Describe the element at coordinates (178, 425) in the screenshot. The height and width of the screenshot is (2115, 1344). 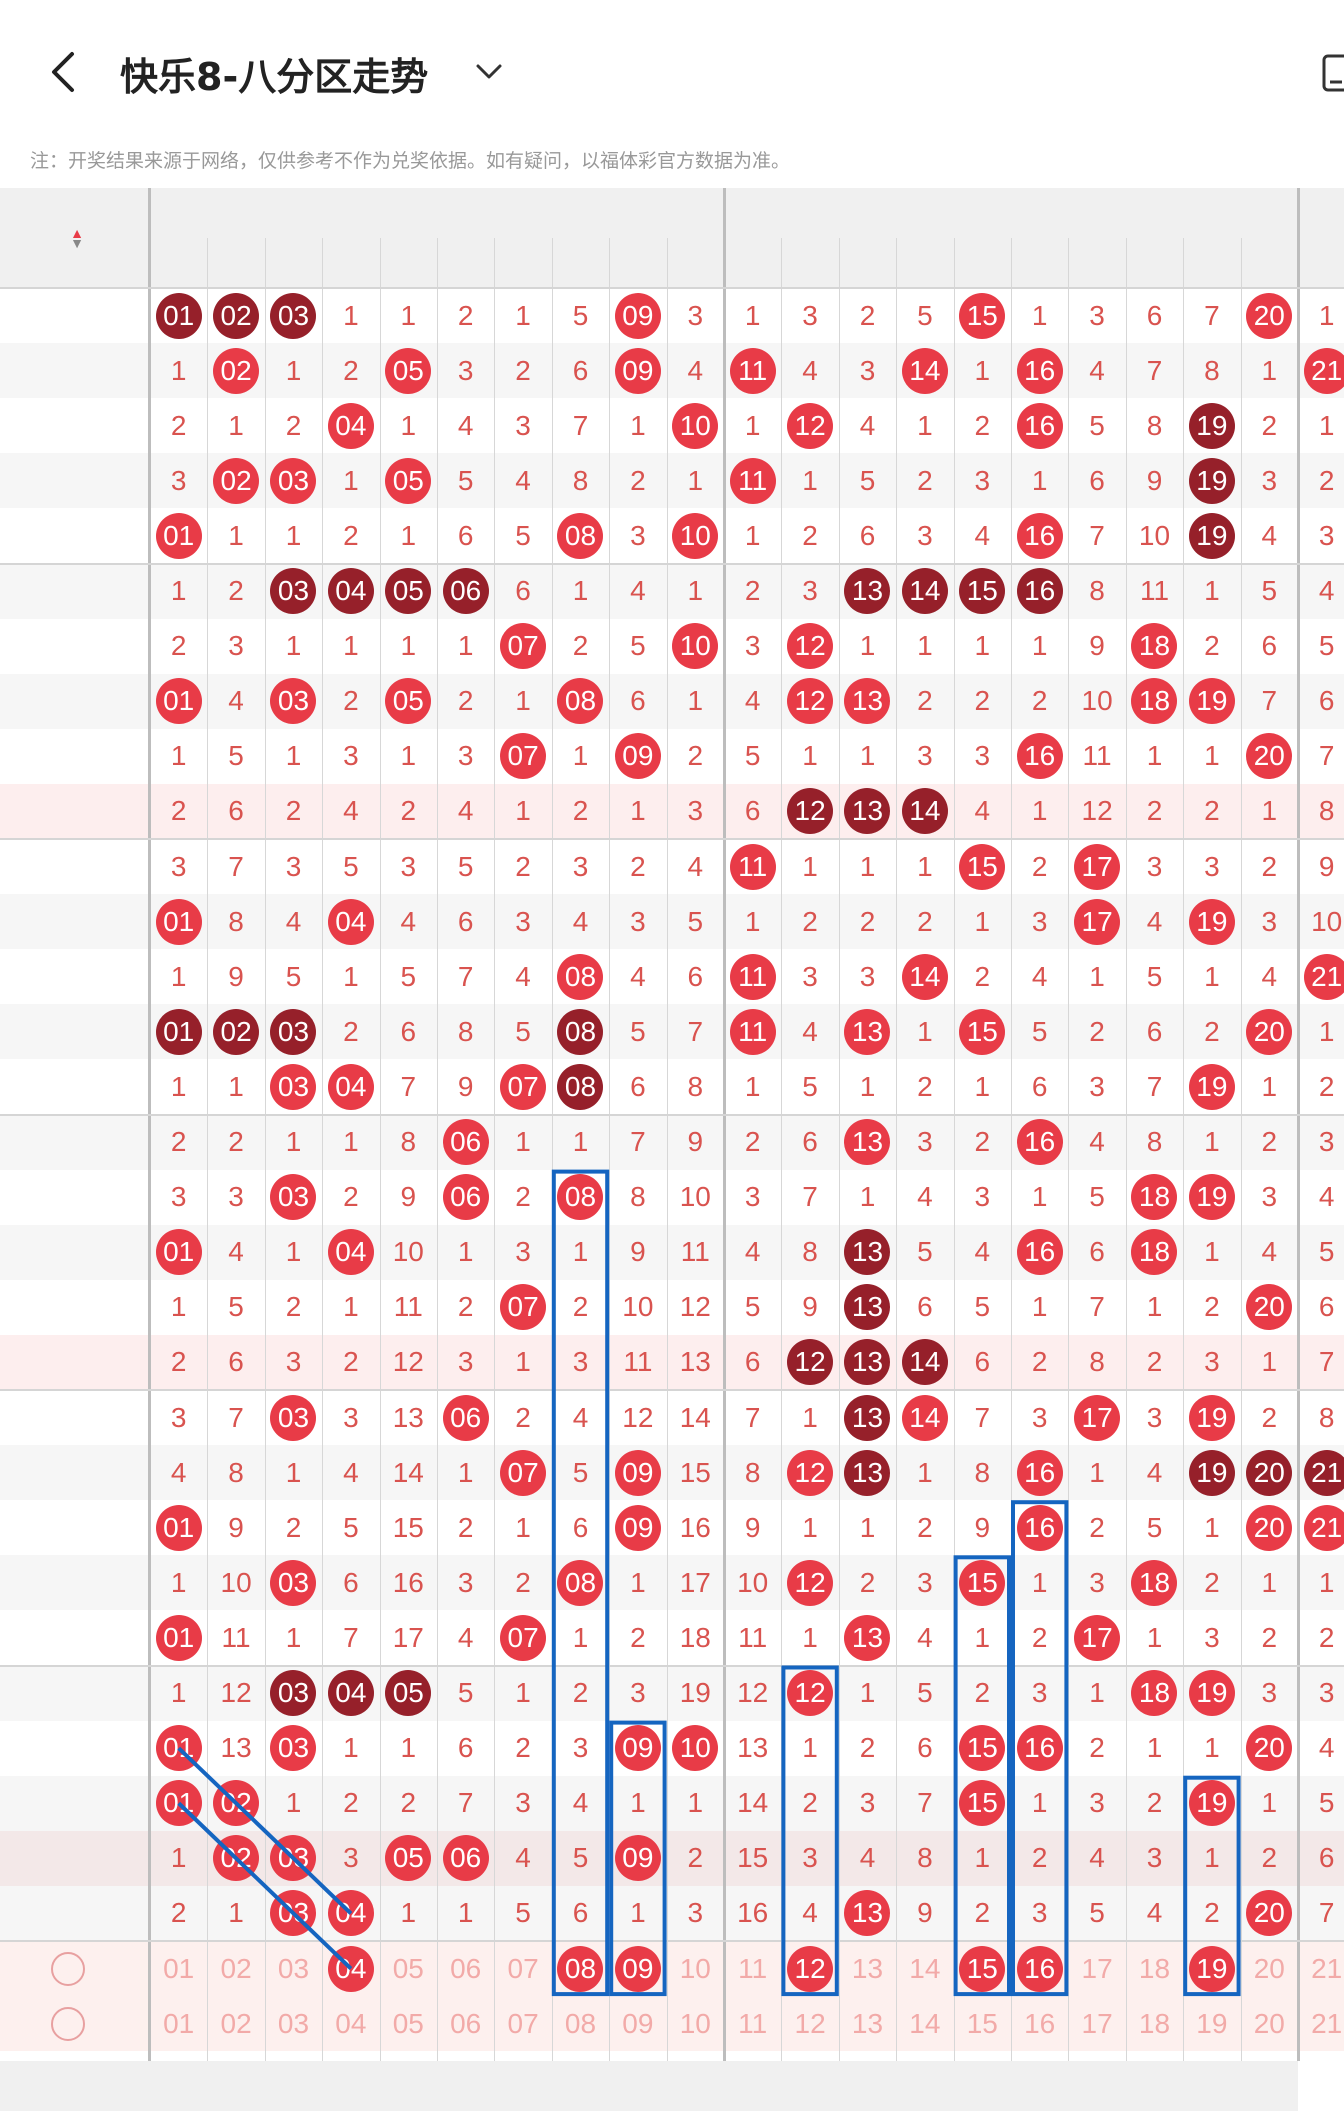
I see `number-cell-01: 2` at that location.